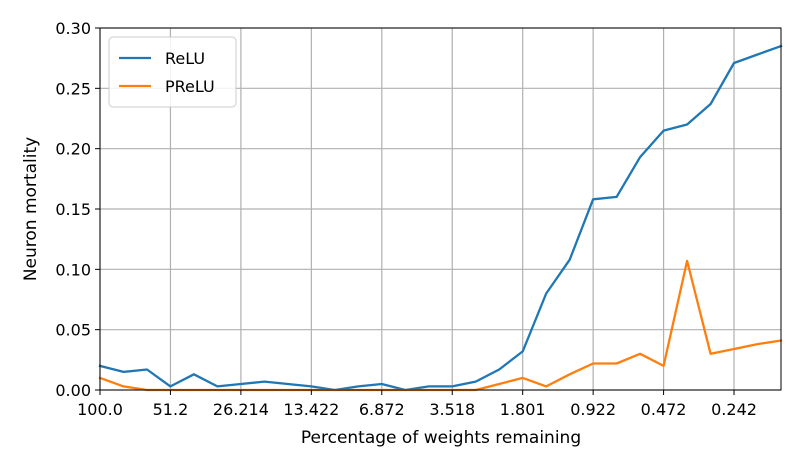 This screenshot has height=467, width=800. I want to click on y-tick-label: 0.25, so click(73, 88).